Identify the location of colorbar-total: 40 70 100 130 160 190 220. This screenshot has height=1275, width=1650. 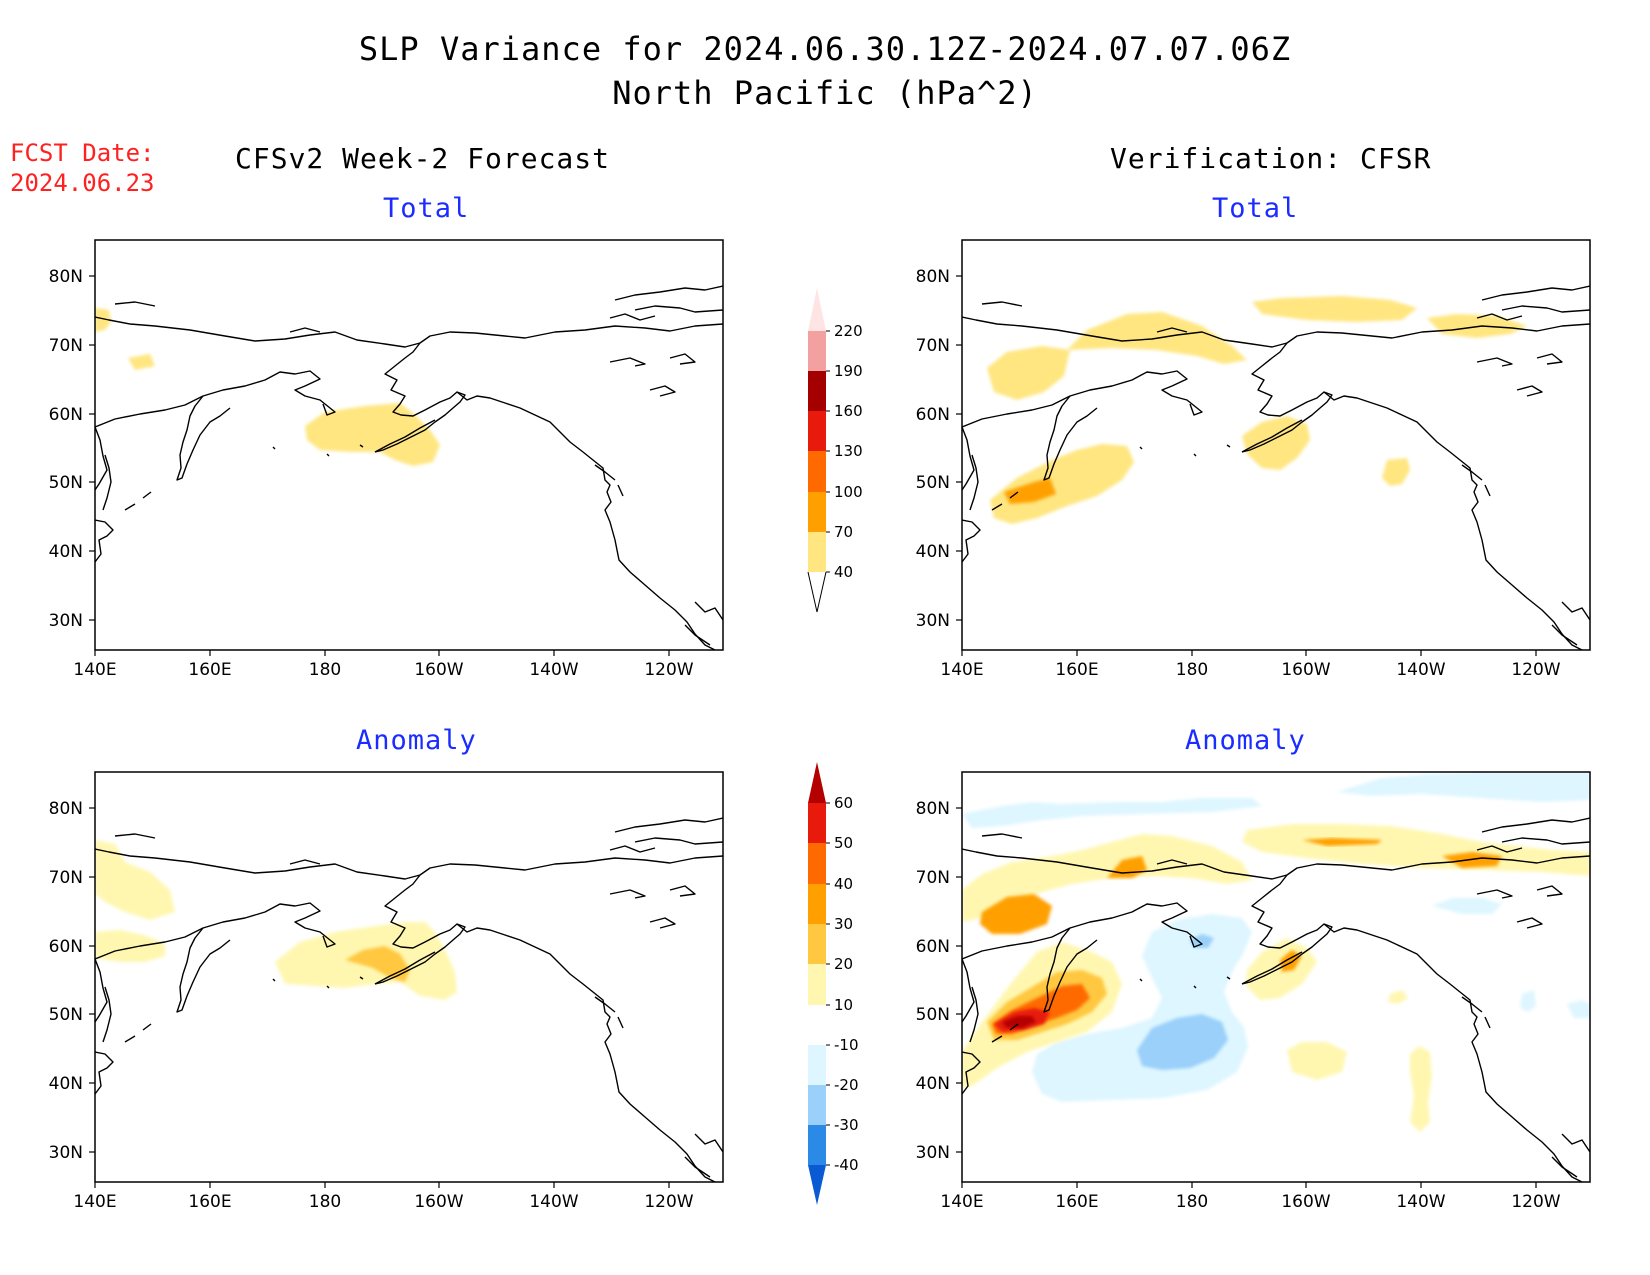
(835, 450).